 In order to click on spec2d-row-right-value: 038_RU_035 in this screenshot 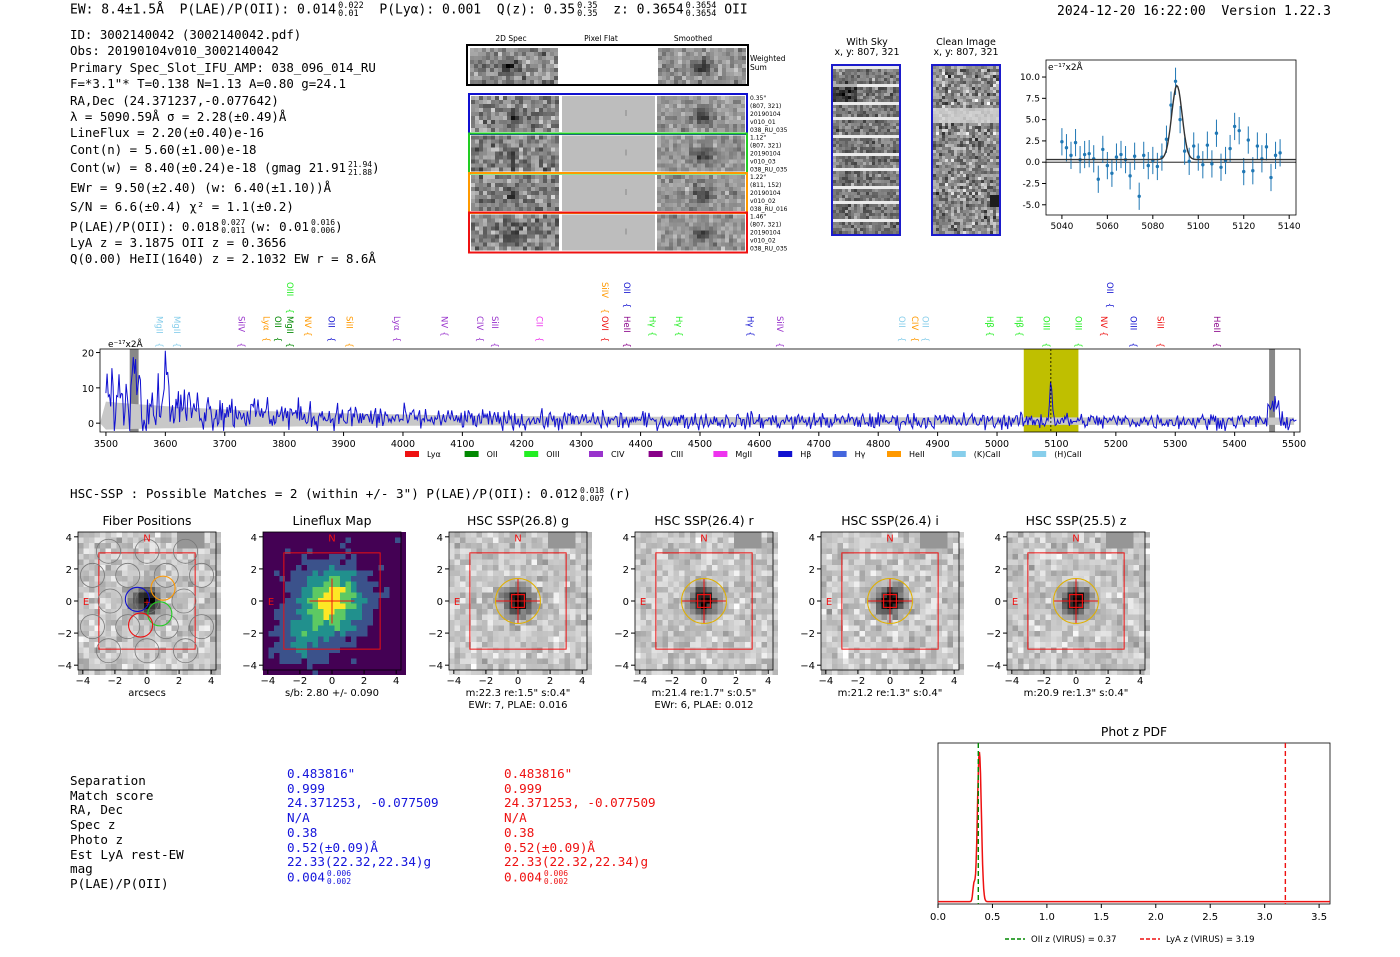, I will do `click(769, 130)`.